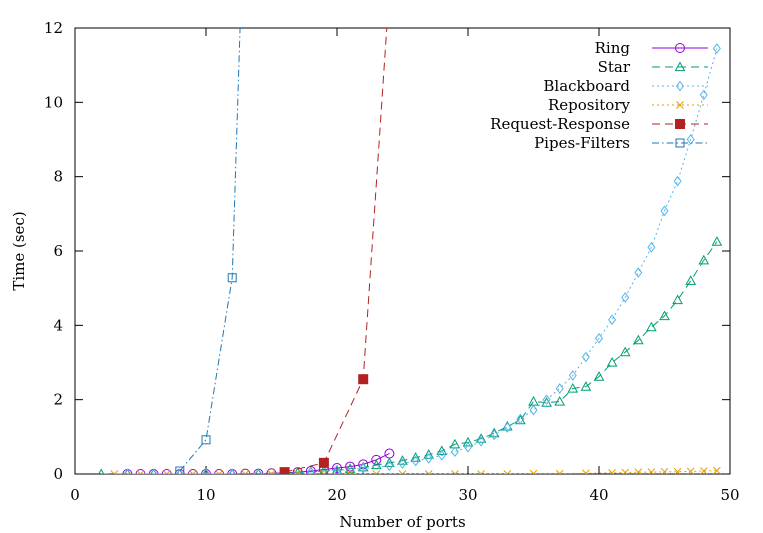 This screenshot has height=533, width=763. Describe the element at coordinates (598, 495) in the screenshot. I see `x-tick-label: 40` at that location.